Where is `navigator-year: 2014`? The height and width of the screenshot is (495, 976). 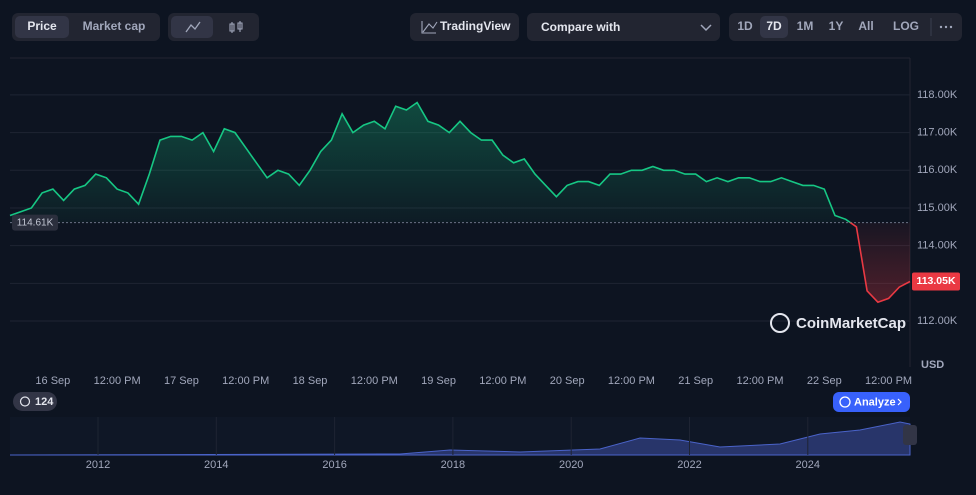 navigator-year: 2014 is located at coordinates (216, 465).